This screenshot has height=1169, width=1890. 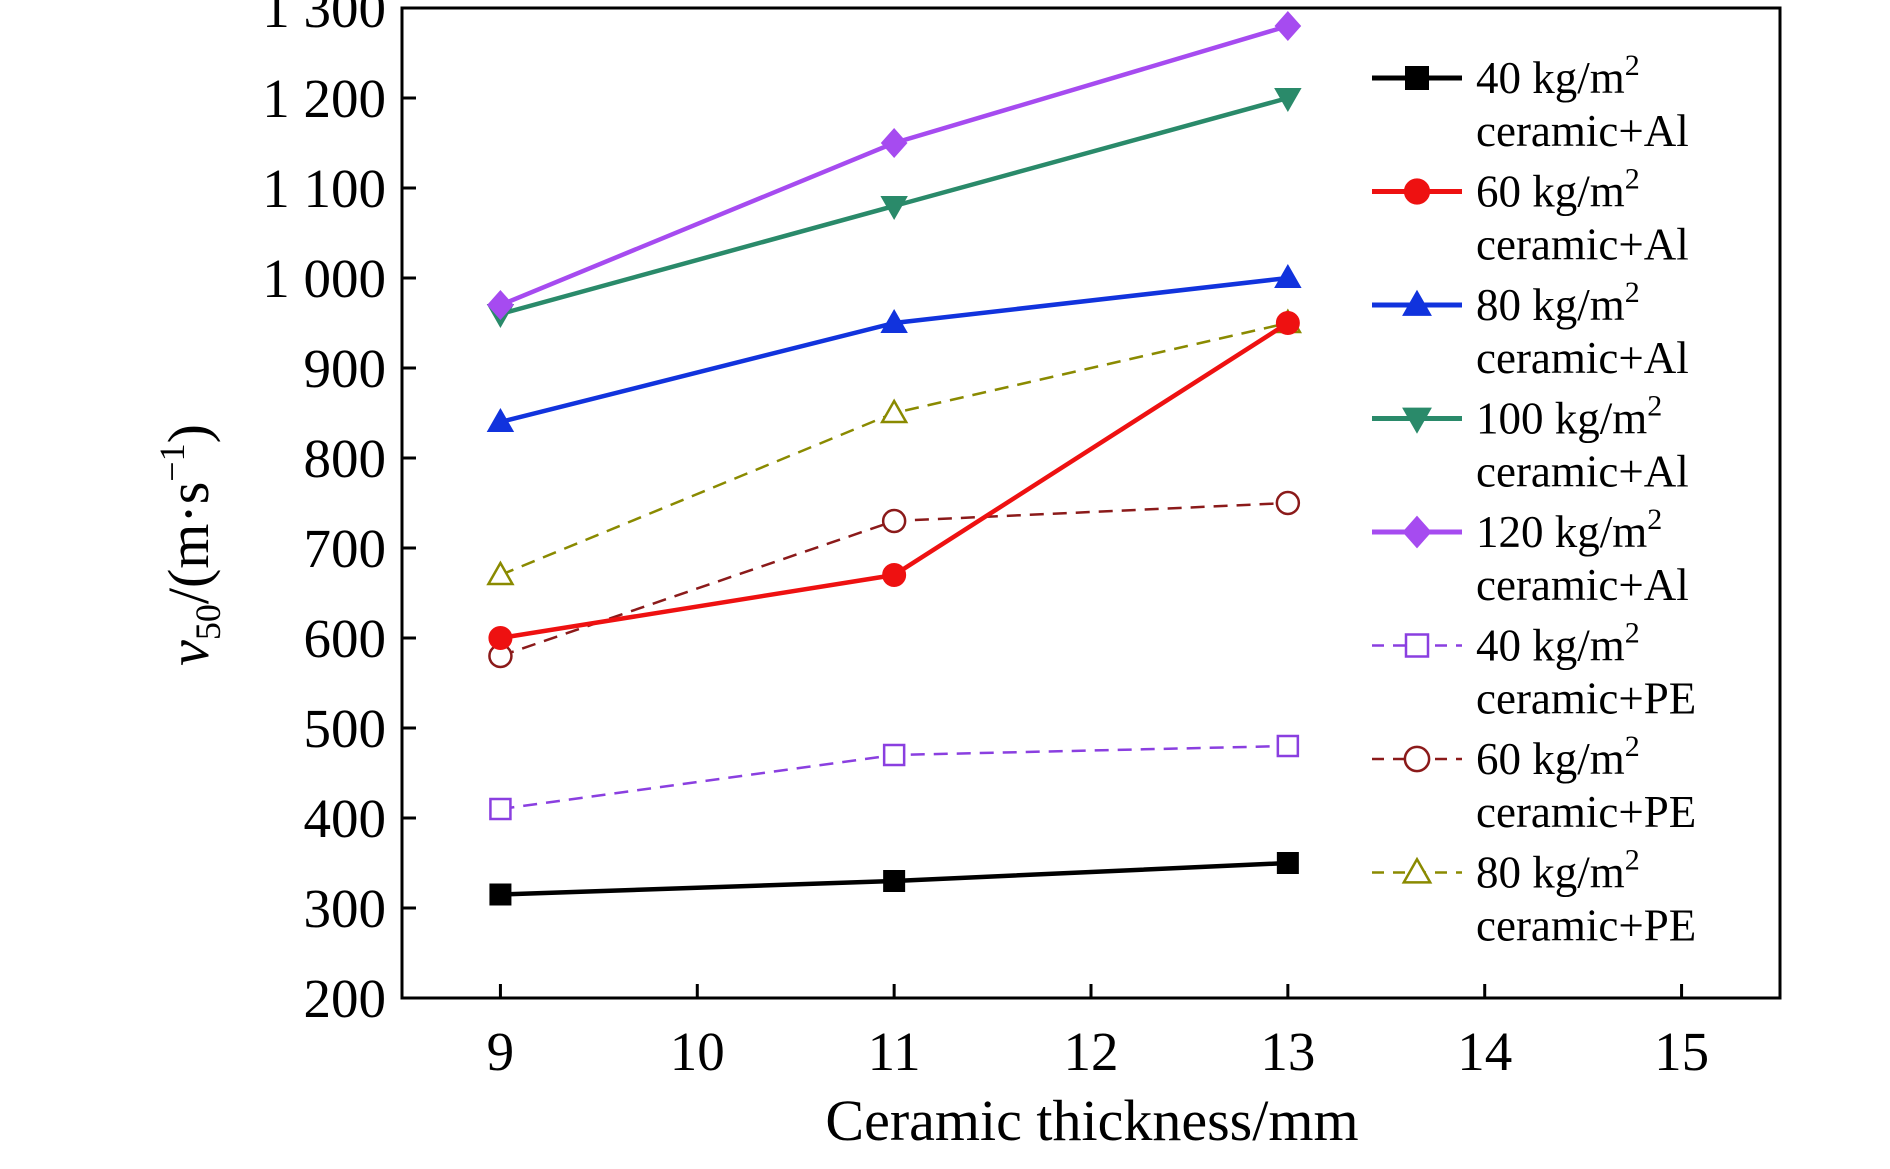 I want to click on y-axis-title: v50/(m·s−1), so click(x=190, y=545).